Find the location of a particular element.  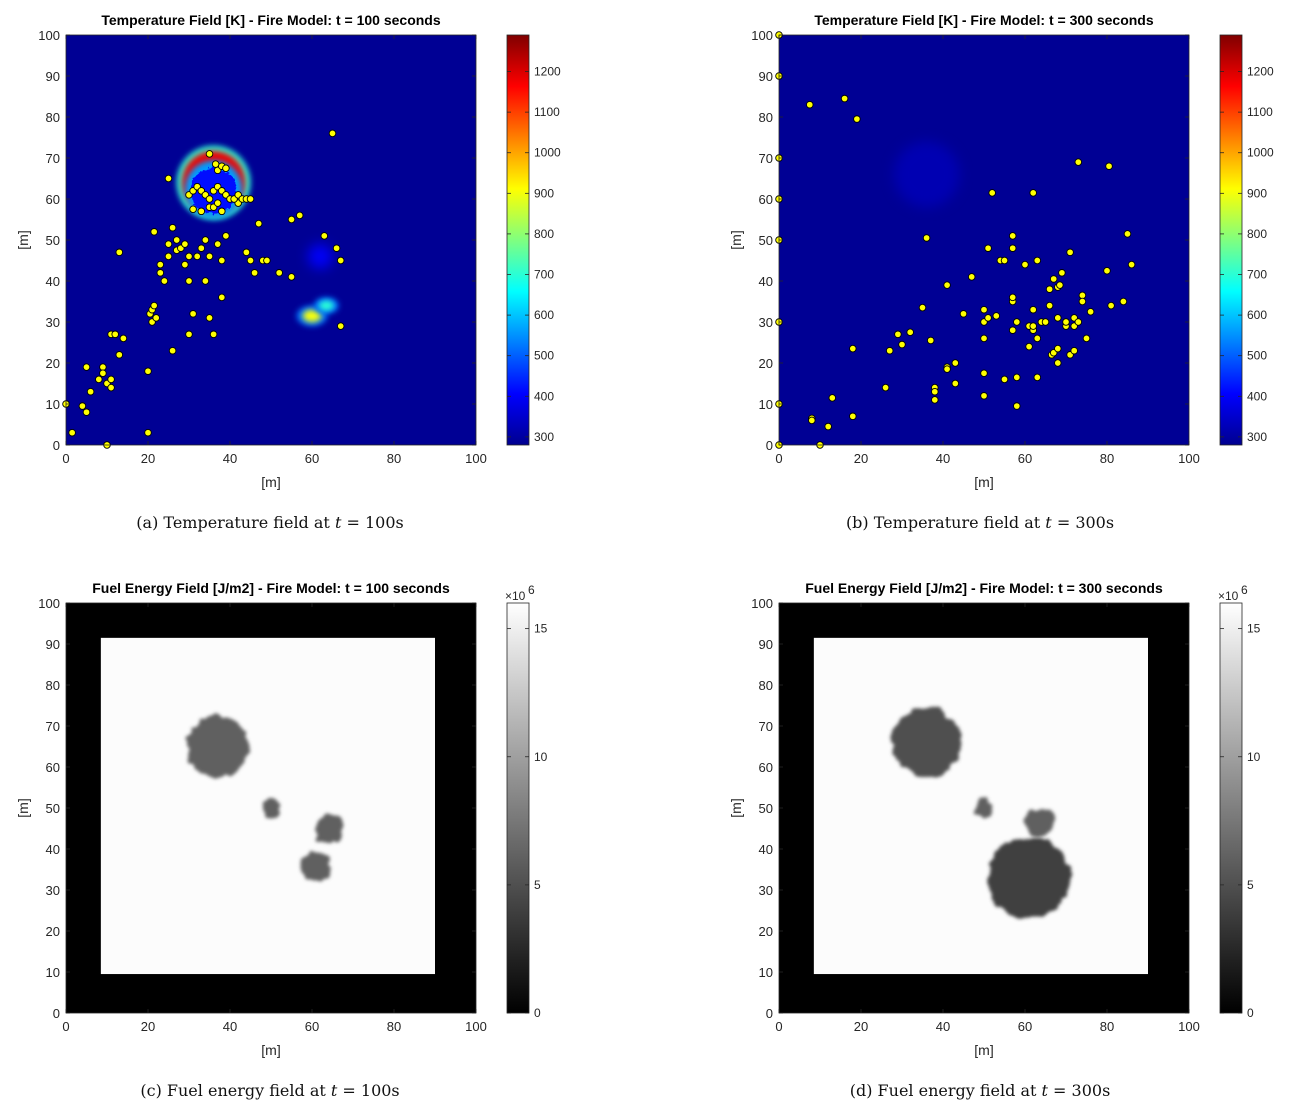

colorbar-tick-label: 1200 is located at coordinates (547, 72).